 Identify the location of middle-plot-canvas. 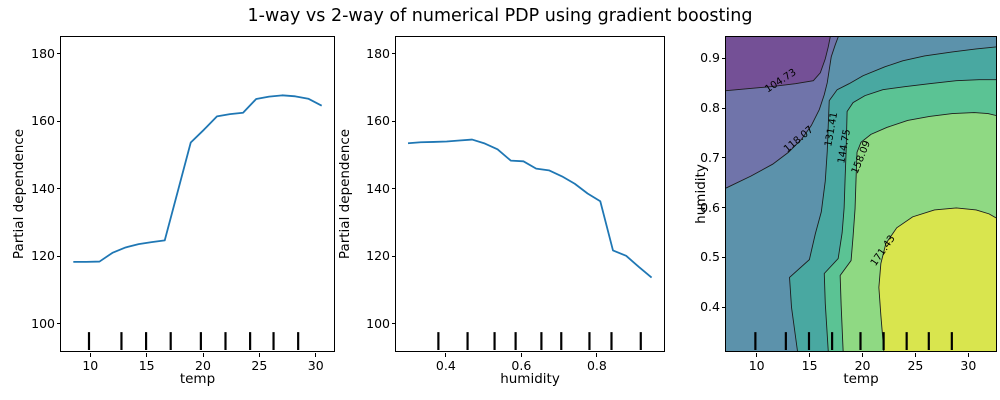
(530, 244).